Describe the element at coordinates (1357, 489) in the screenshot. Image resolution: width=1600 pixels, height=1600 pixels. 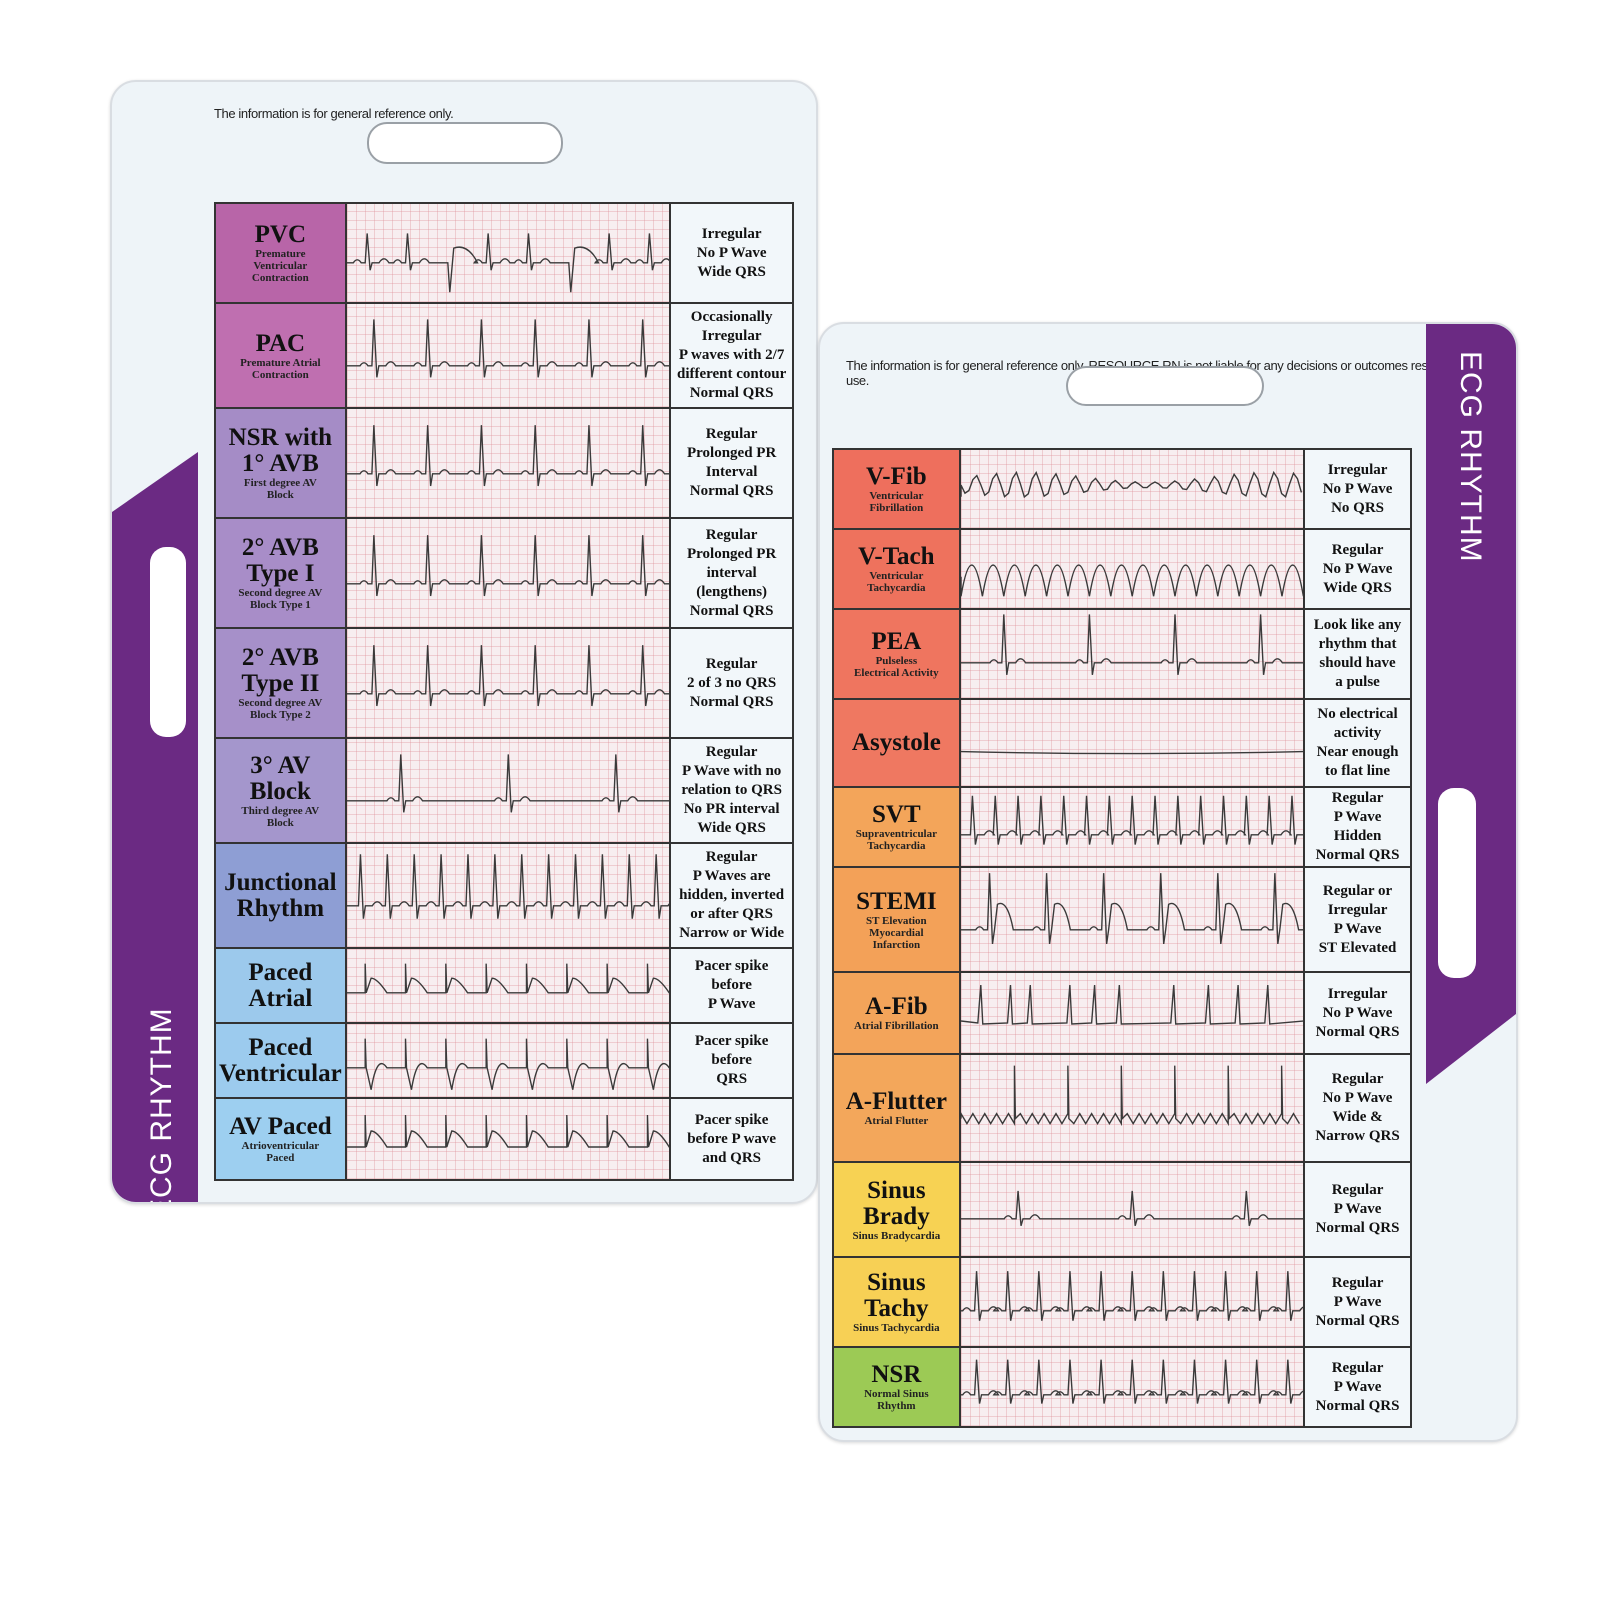
I see `rhythm-description: Irregular No P Wave No QRS` at that location.